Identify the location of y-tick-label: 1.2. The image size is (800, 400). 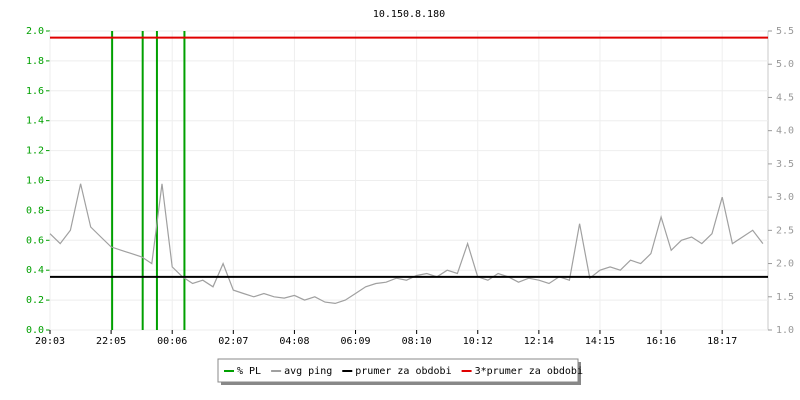
(35, 151).